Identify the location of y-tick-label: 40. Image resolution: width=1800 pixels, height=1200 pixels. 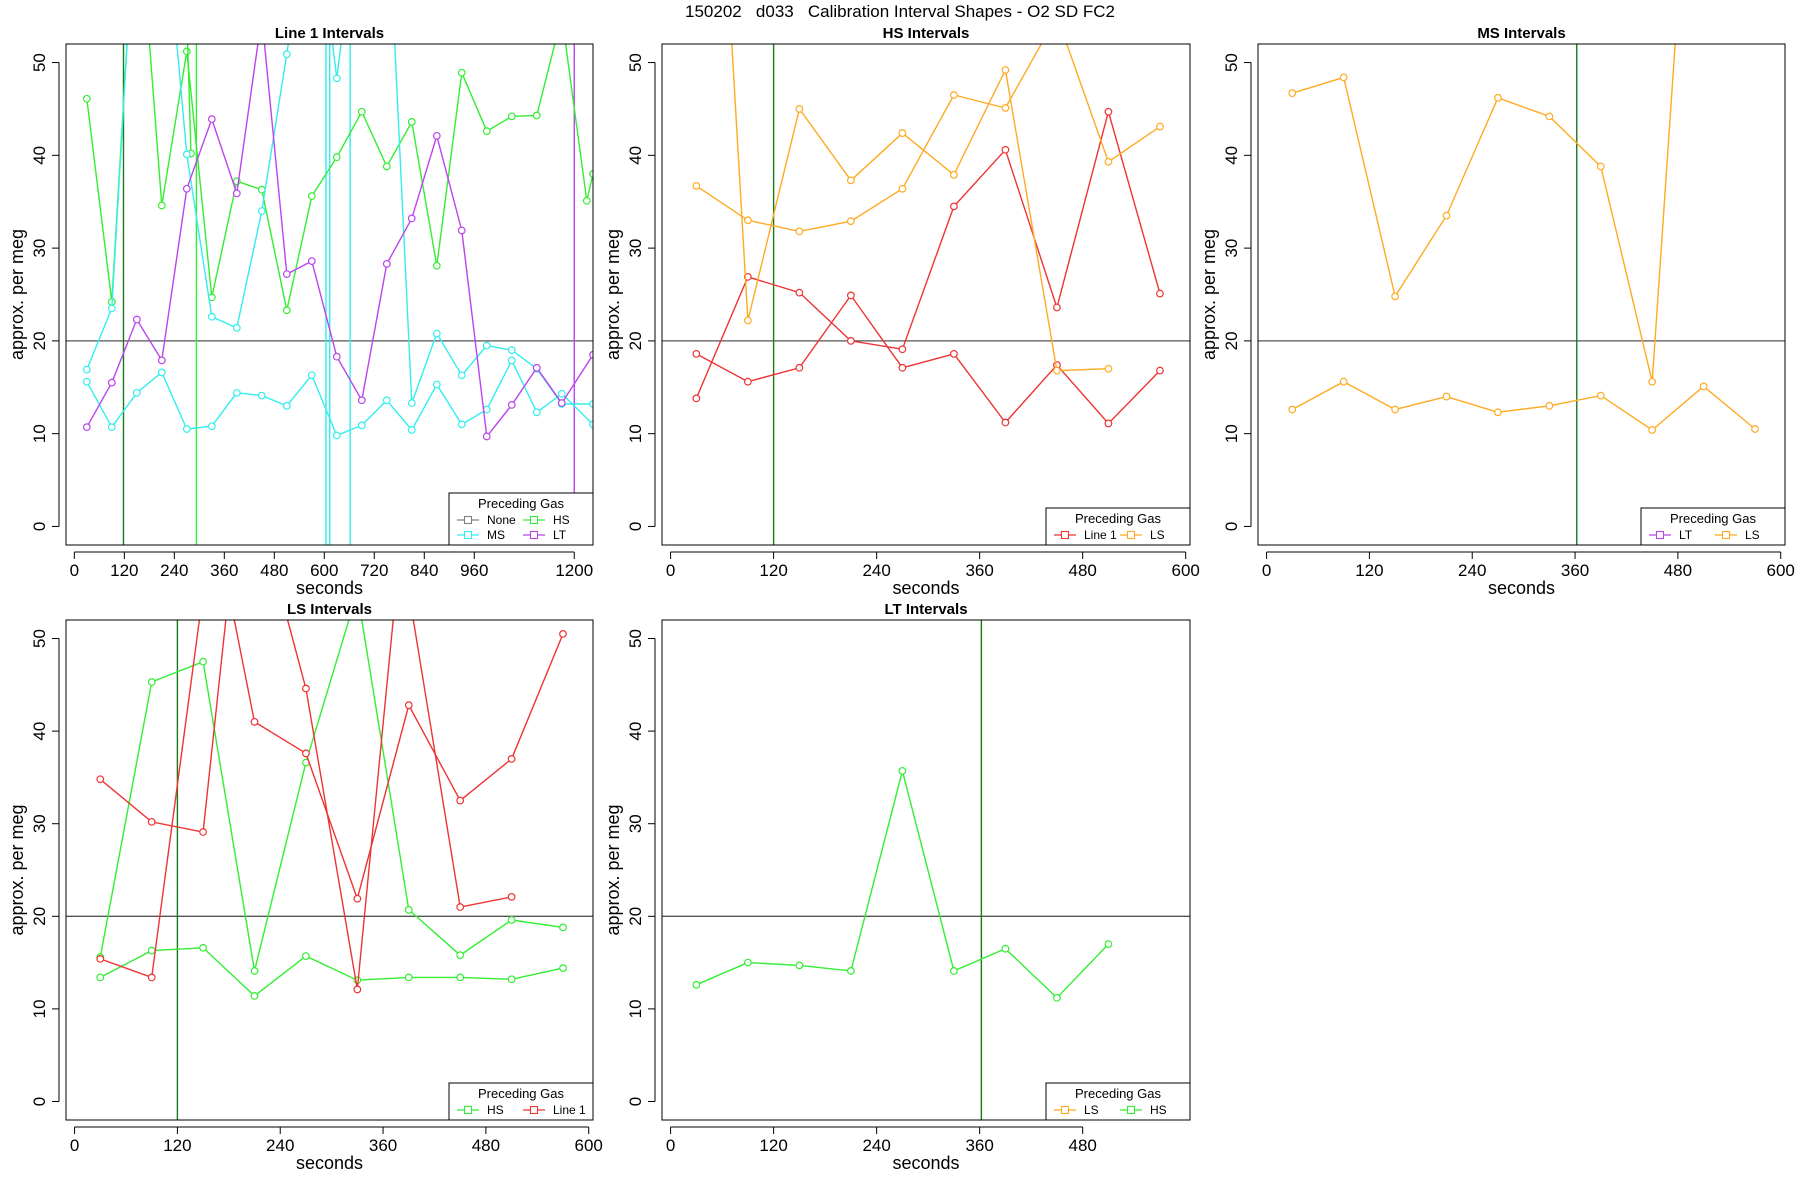
(1231, 155).